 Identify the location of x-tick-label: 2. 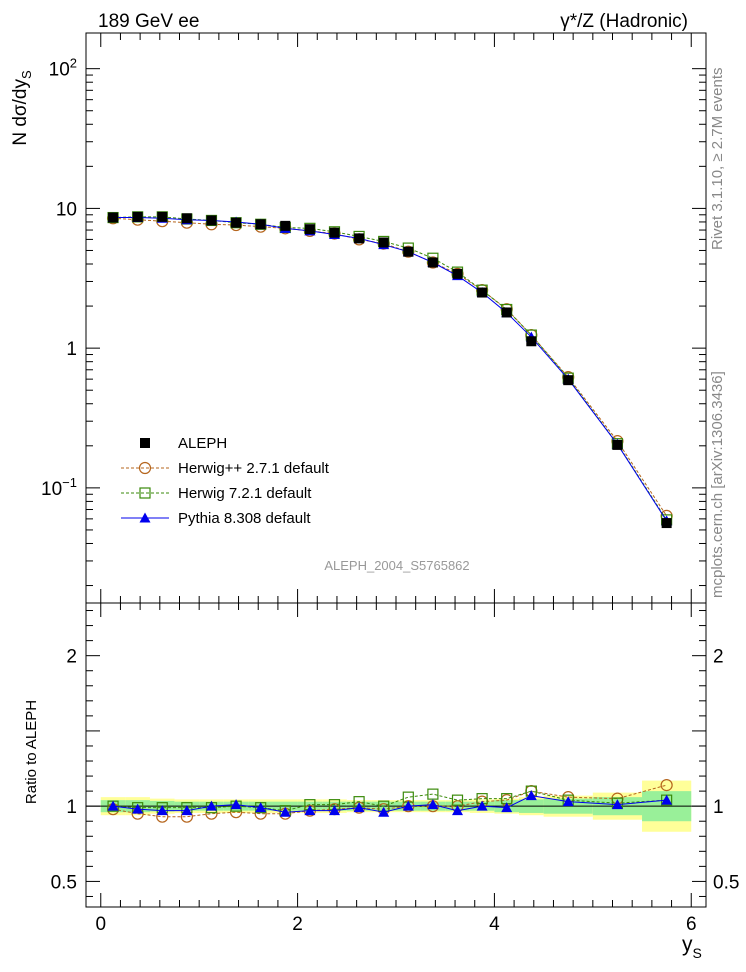
(297, 924).